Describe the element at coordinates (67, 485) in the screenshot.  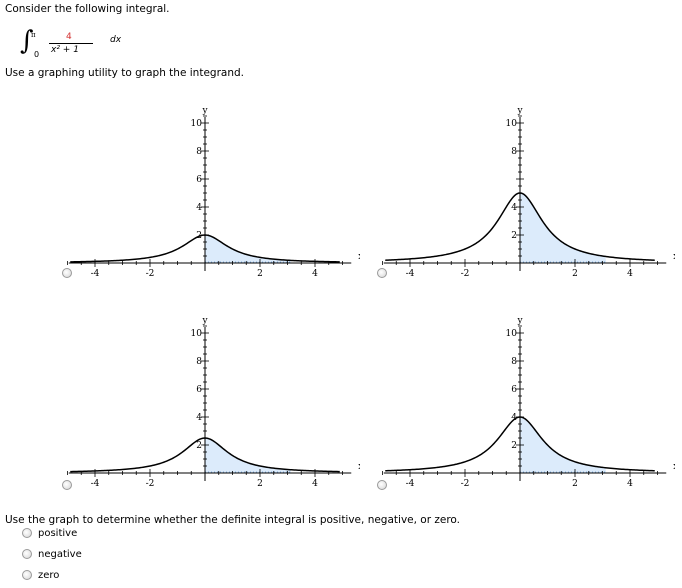
I see `graph-option-3-radio` at that location.